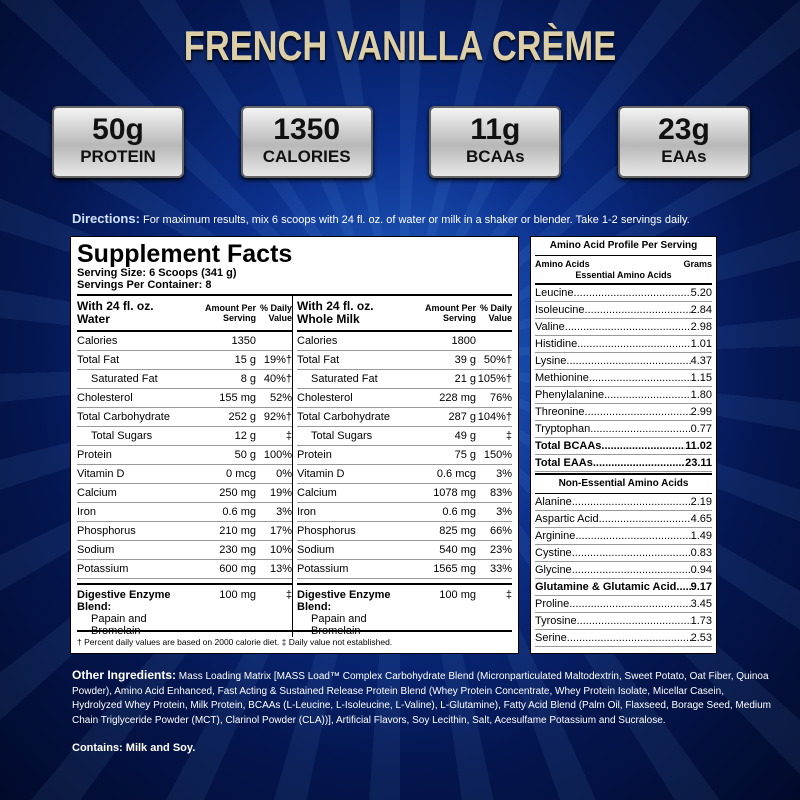 Image resolution: width=800 pixels, height=800 pixels. I want to click on nutrient-dv: 76%, so click(500, 398).